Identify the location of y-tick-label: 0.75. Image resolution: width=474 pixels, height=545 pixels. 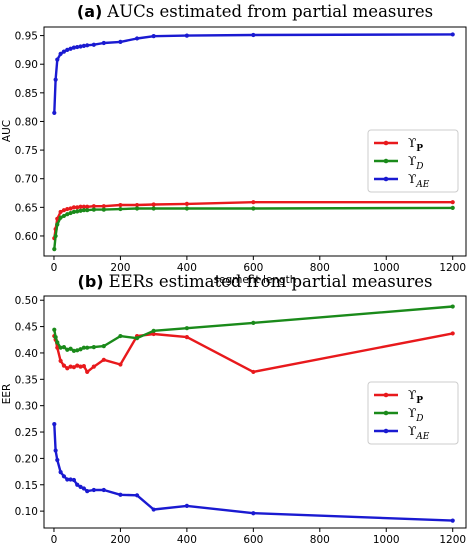
(26, 151).